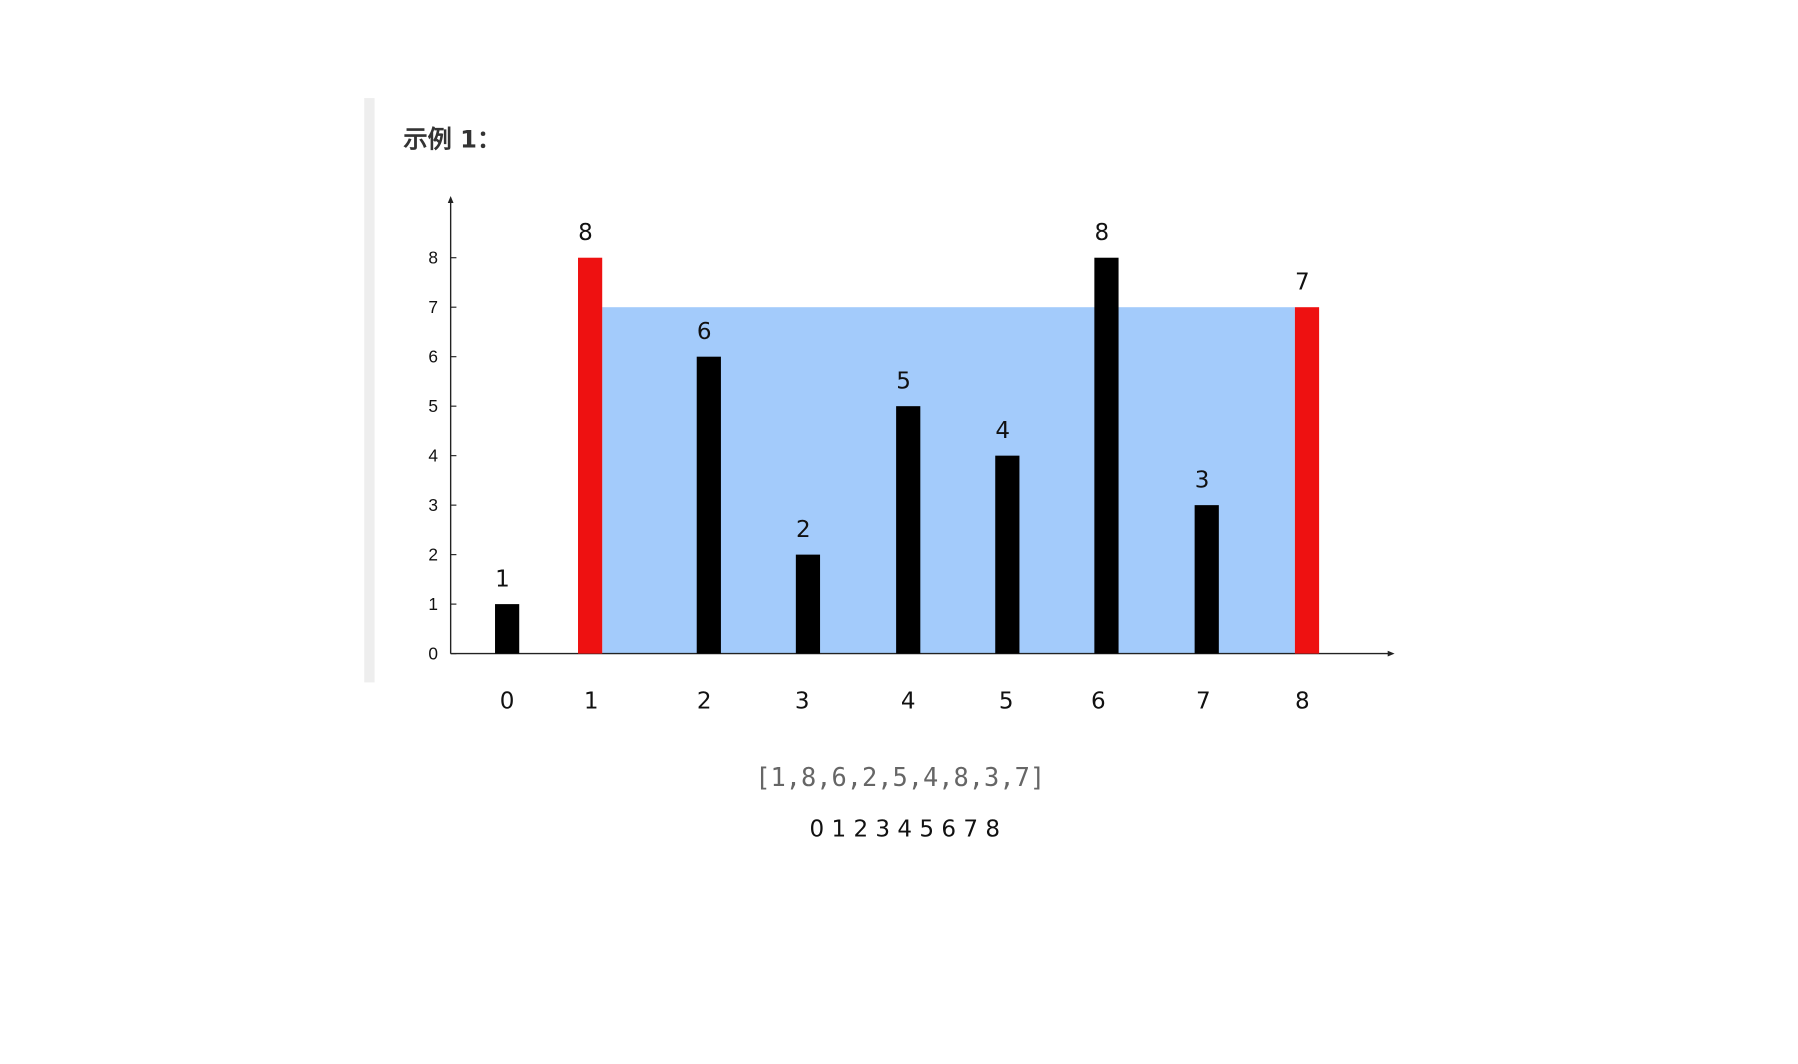 The height and width of the screenshot is (1064, 1798). What do you see at coordinates (1302, 282) in the screenshot?
I see `value-label: 7` at bounding box center [1302, 282].